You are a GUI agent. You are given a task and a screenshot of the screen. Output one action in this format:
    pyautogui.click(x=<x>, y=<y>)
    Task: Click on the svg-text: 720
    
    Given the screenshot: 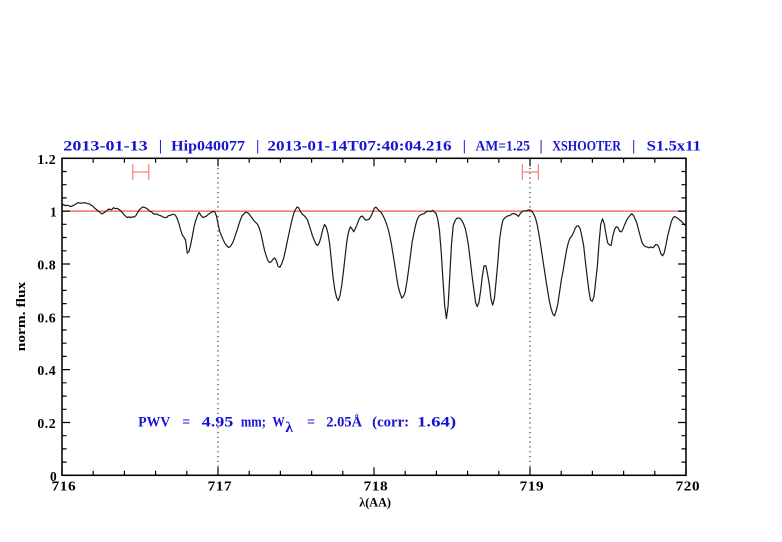 What is the action you would take?
    pyautogui.click(x=688, y=485)
    